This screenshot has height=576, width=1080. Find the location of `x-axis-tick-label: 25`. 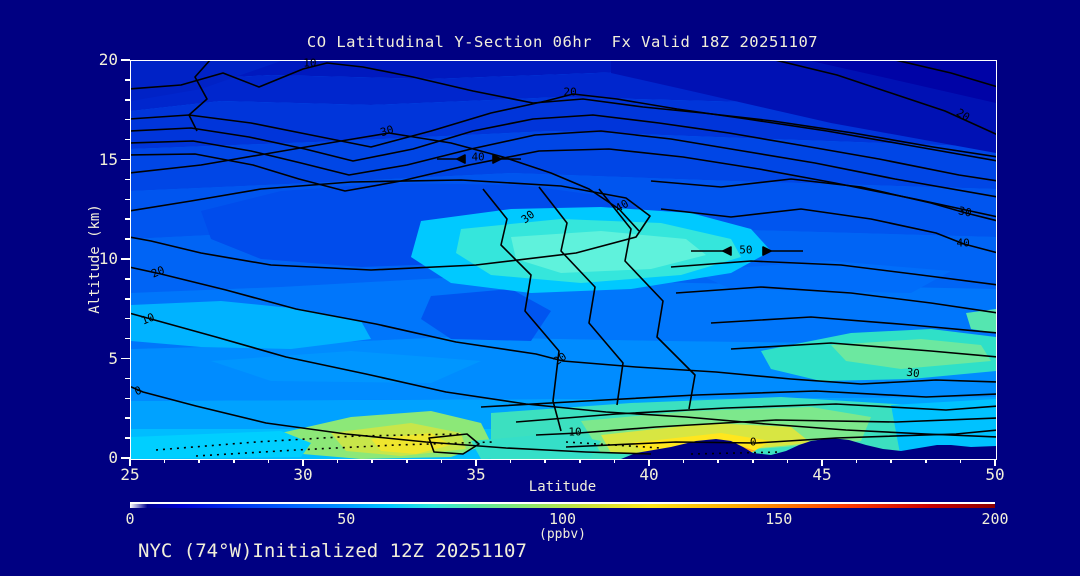

x-axis-tick-label: 25 is located at coordinates (130, 474).